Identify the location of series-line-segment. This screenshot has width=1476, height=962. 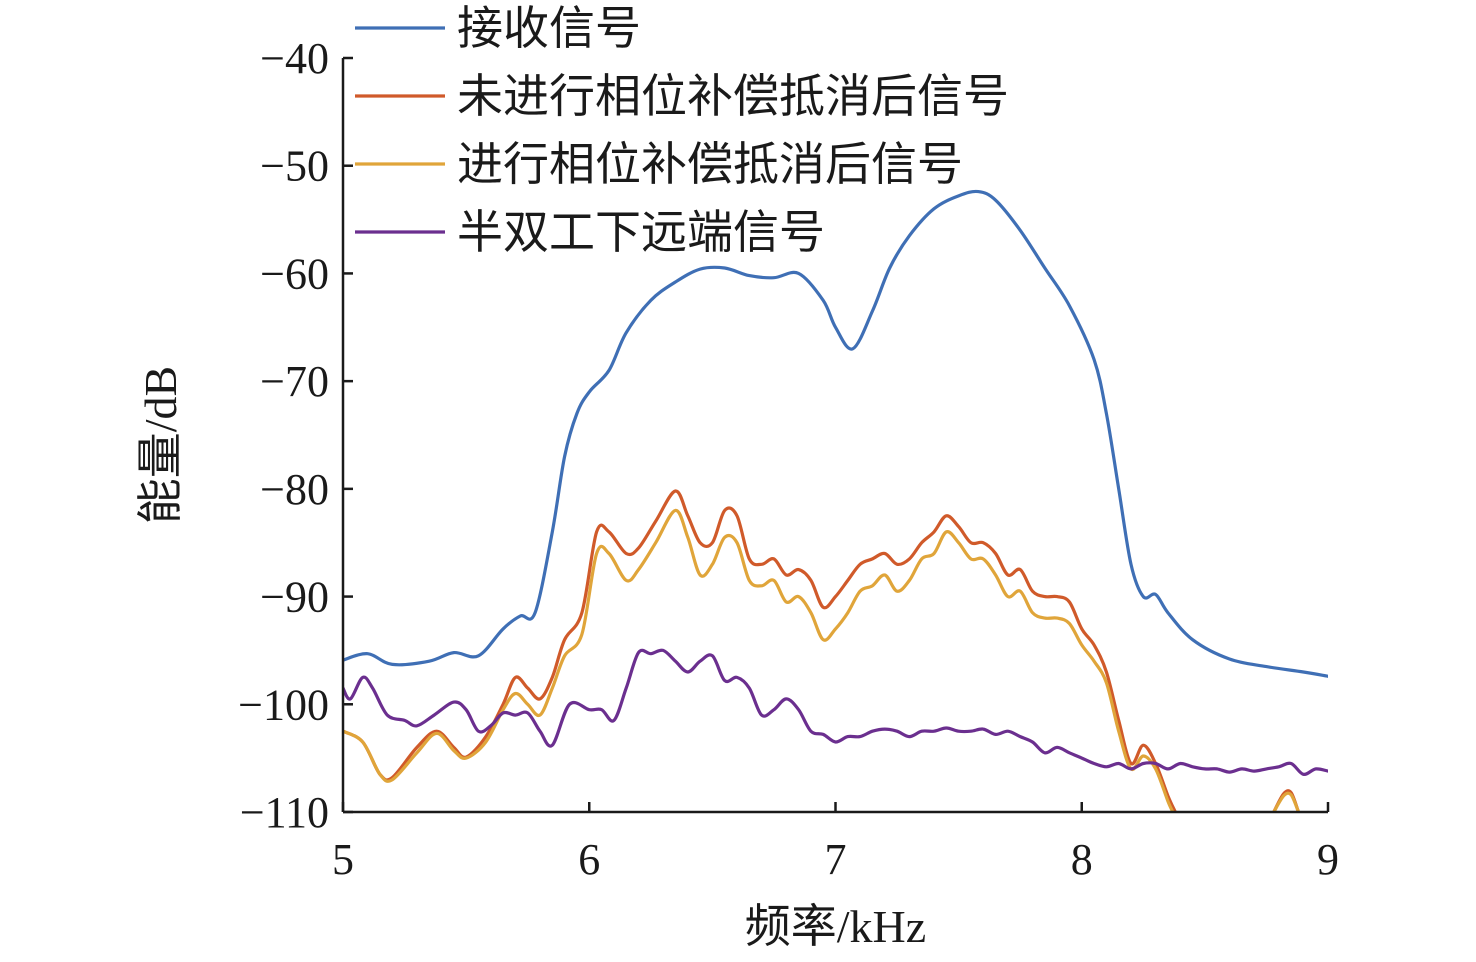
(1286, 801).